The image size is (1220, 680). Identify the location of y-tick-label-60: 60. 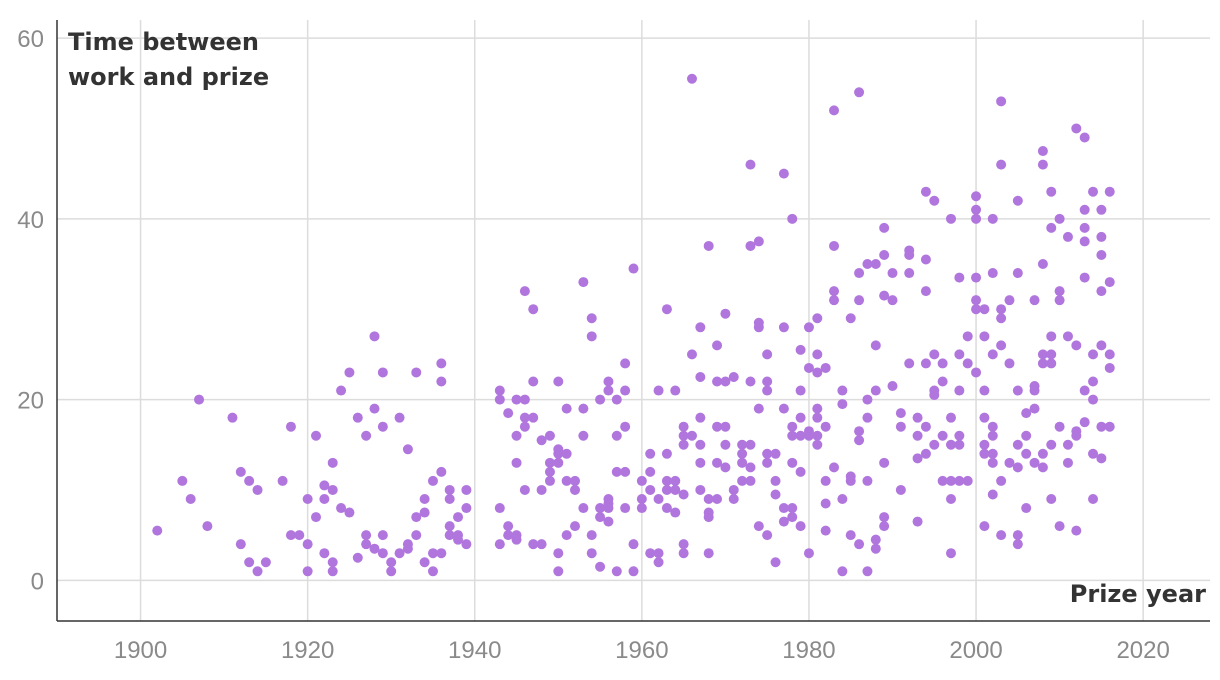
(30, 39).